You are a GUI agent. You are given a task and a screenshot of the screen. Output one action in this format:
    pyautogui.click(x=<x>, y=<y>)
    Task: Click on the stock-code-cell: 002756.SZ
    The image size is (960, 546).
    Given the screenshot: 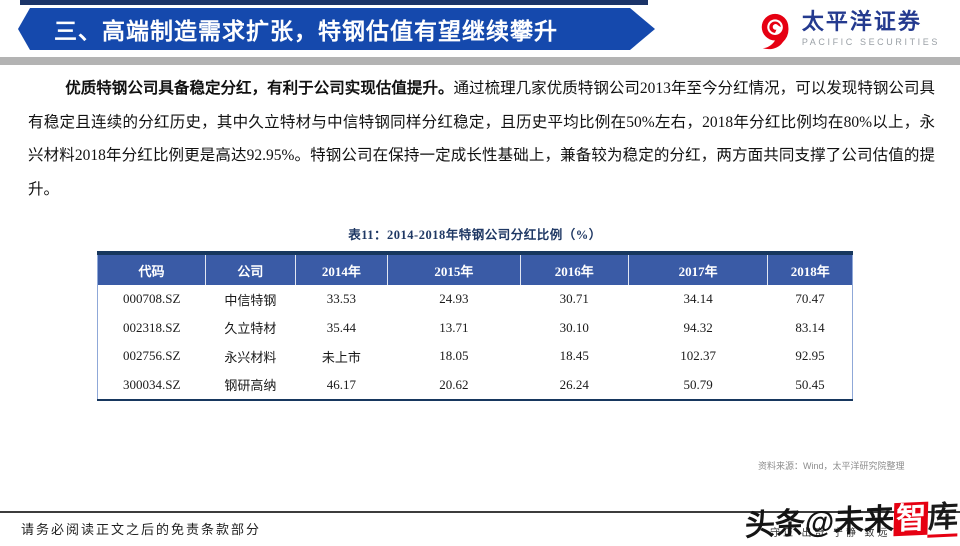 What is the action you would take?
    pyautogui.click(x=151, y=356)
    